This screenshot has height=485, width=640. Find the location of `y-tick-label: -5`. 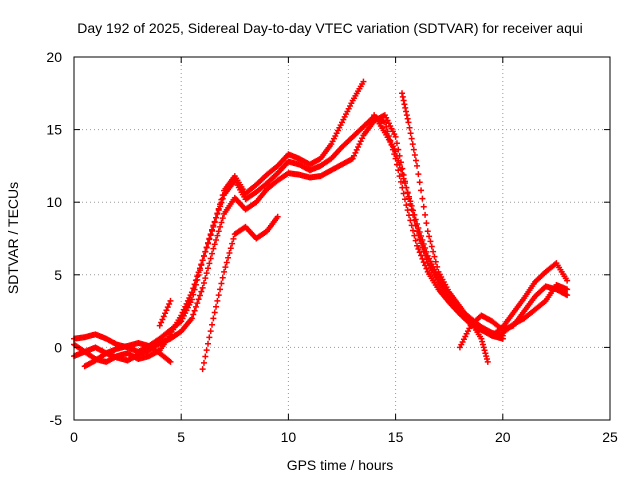

y-tick-label: -5 is located at coordinates (56, 420).